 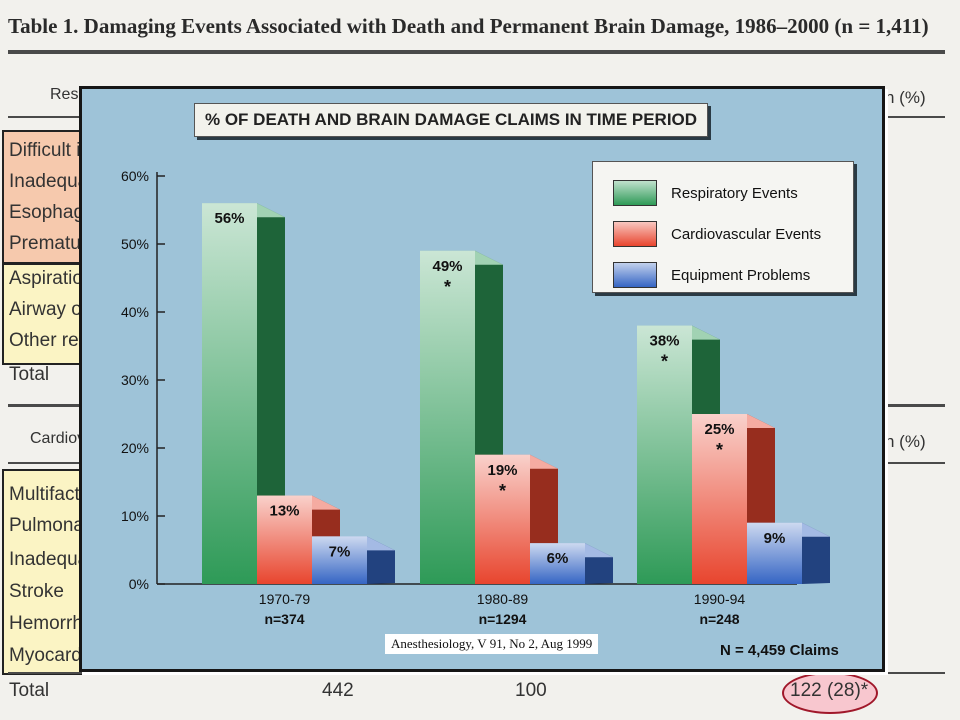 I want to click on table-row-label: Airway ob, so click(x=51, y=309).